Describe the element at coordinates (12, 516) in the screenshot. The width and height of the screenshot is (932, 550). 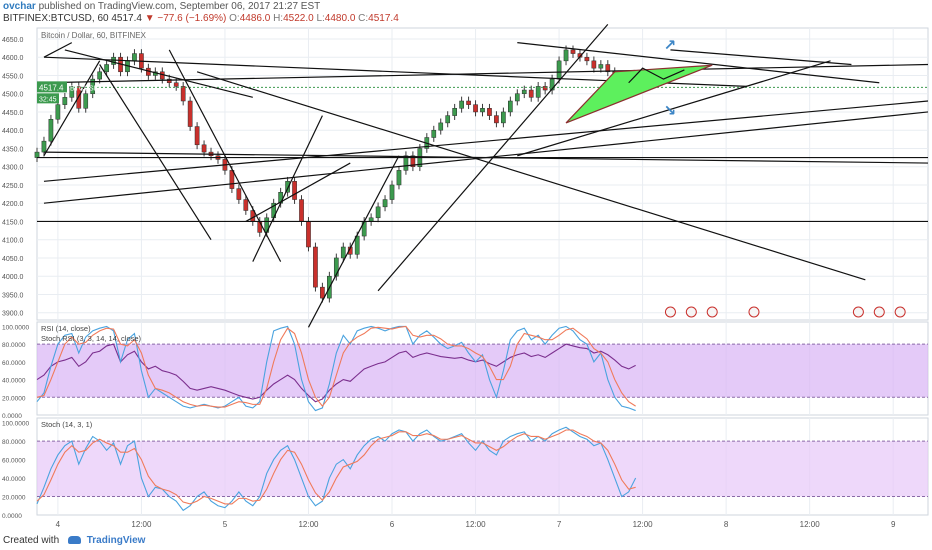
I see `stoch-y-tick-label: 0.0000` at that location.